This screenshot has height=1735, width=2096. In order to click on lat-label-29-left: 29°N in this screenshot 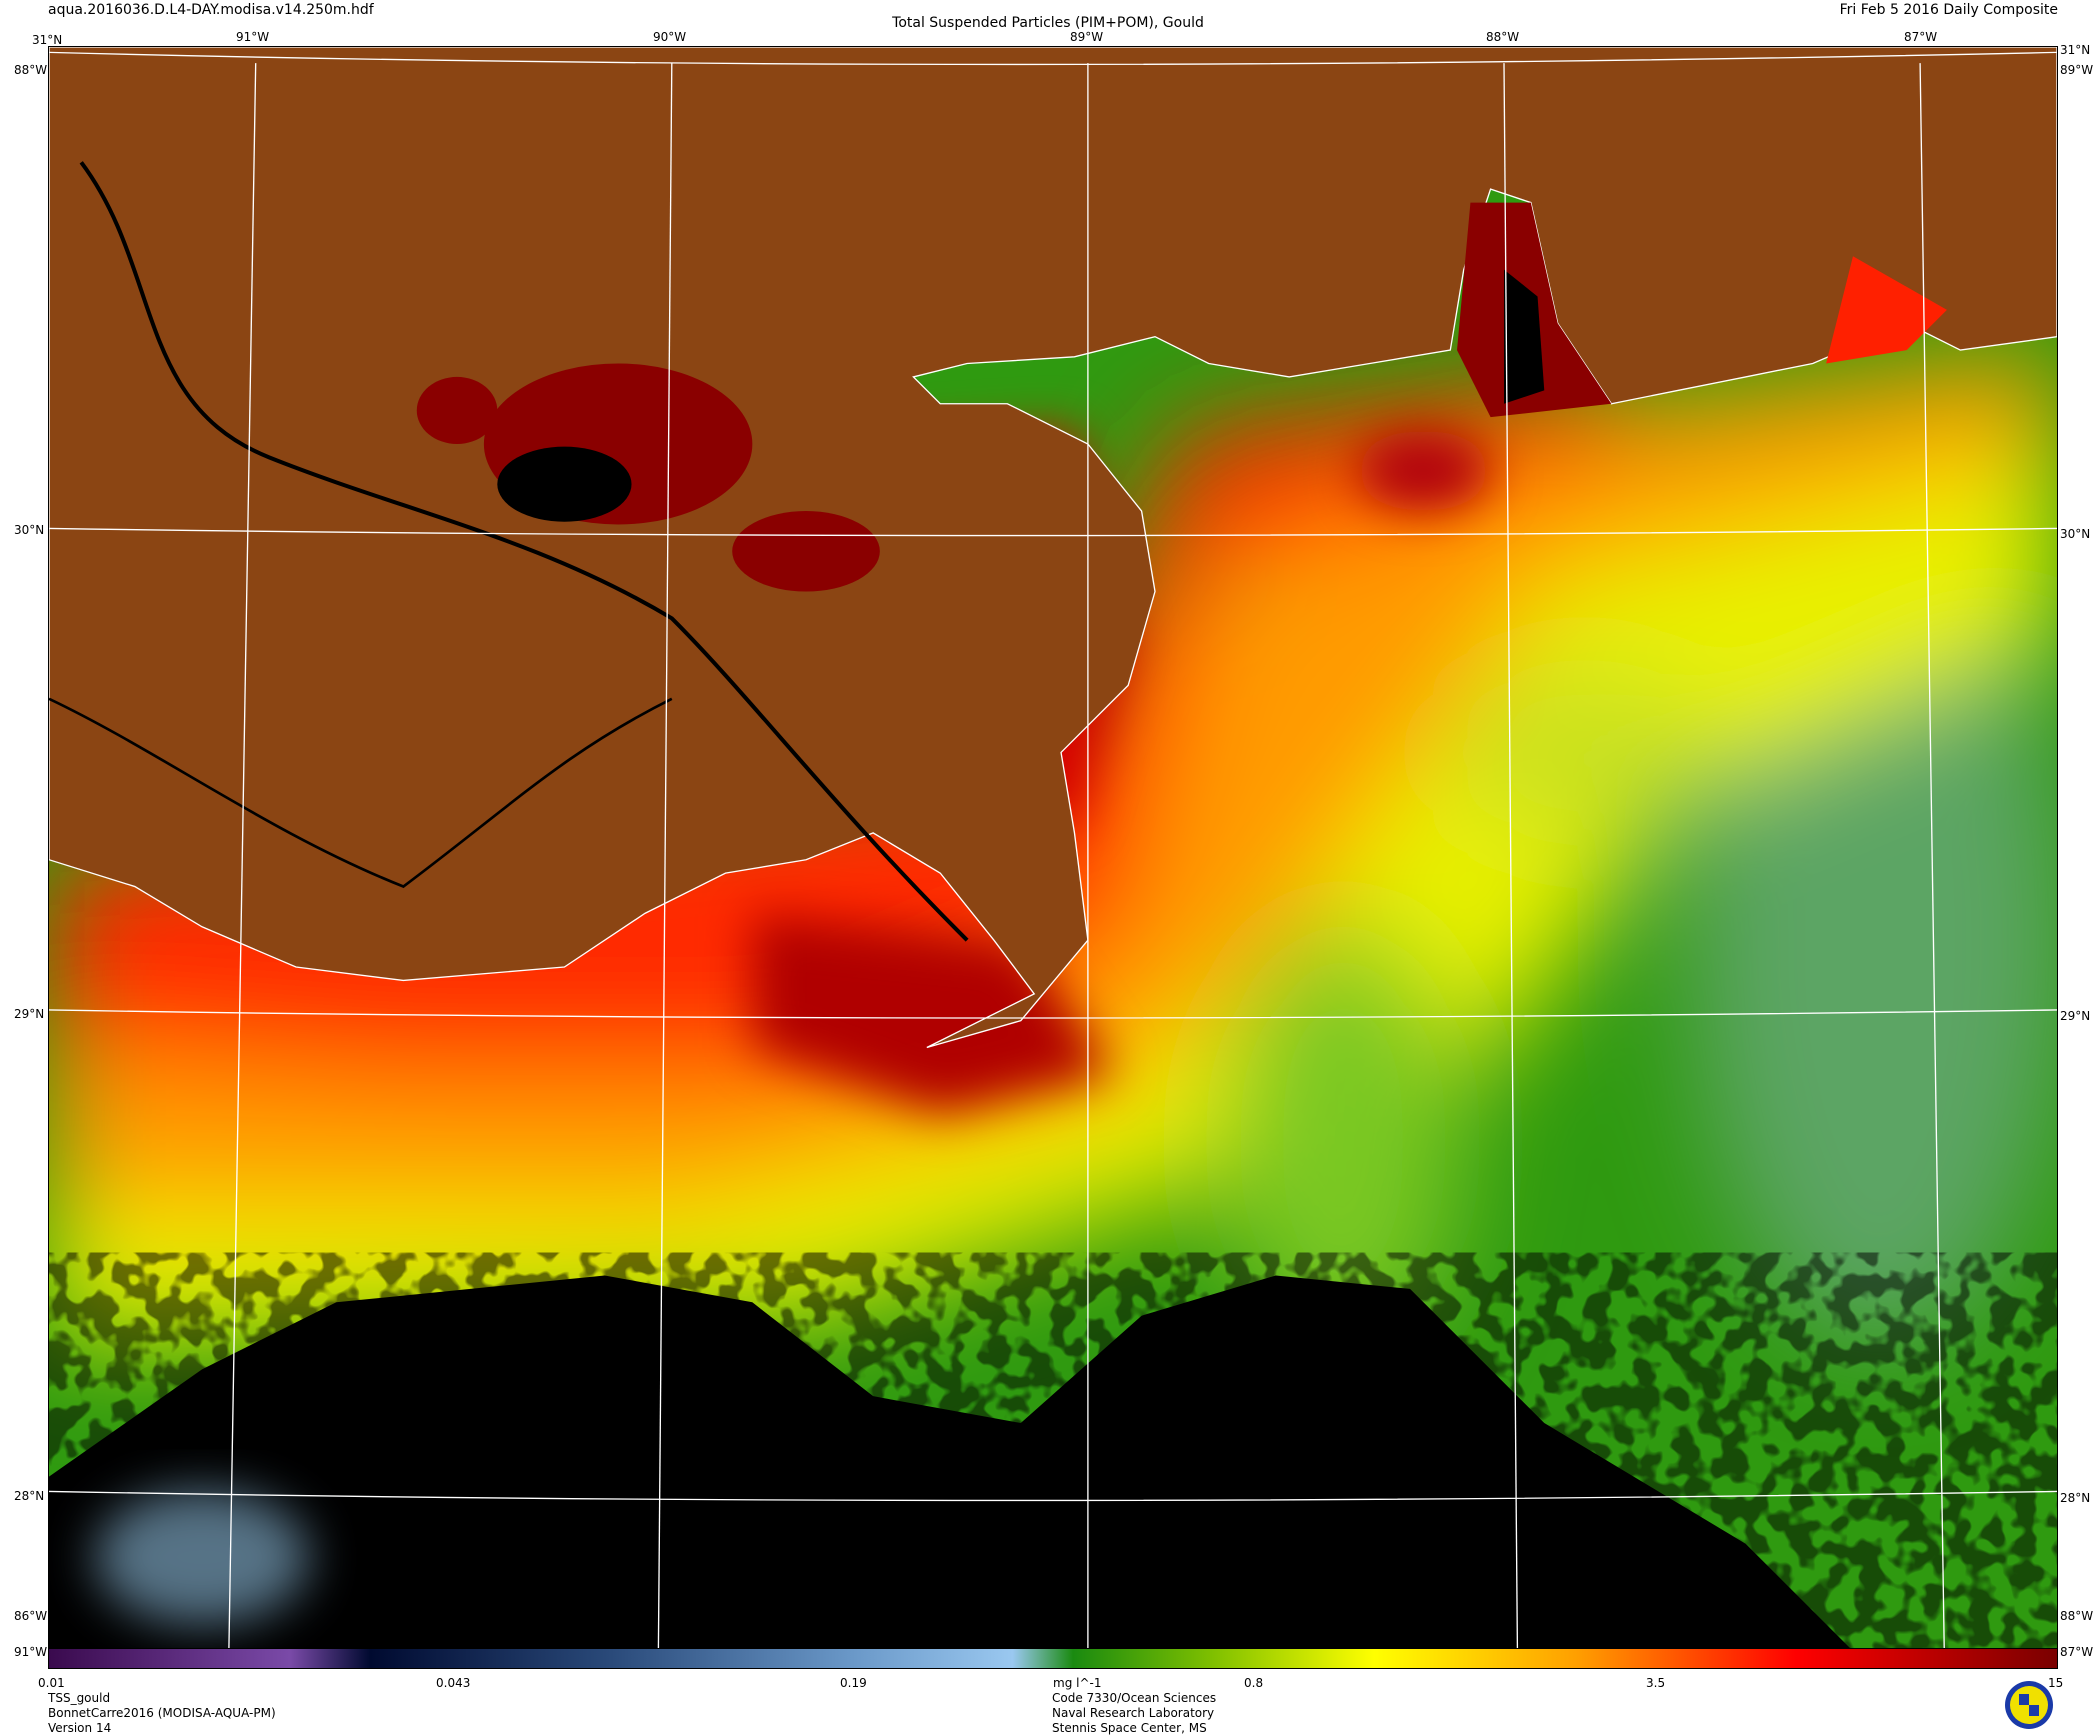, I will do `click(29, 1014)`.